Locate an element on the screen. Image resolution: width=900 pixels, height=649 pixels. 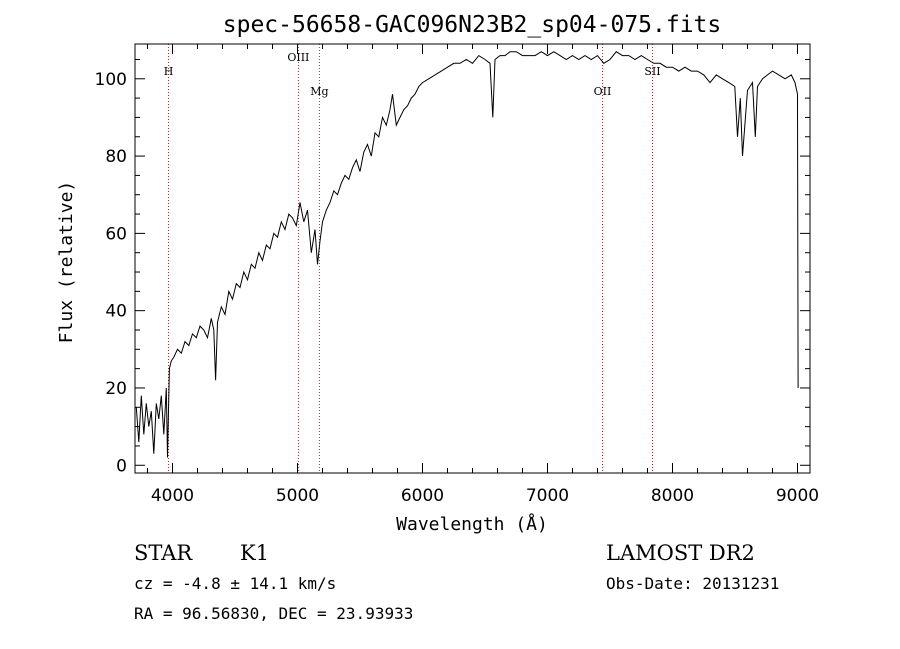
object-class: STAR is located at coordinates (163, 553).